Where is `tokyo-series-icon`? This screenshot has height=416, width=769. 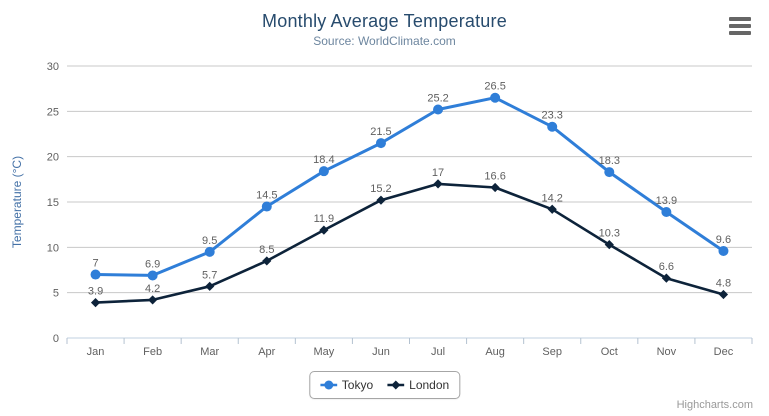
tokyo-series-icon is located at coordinates (328, 385).